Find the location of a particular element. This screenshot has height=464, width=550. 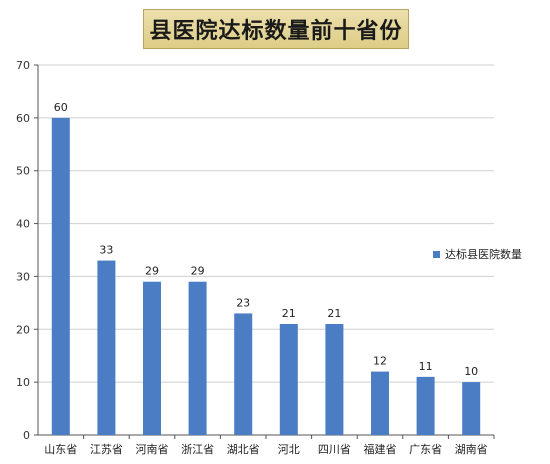

legend: 达标县医院数量 is located at coordinates (477, 254).